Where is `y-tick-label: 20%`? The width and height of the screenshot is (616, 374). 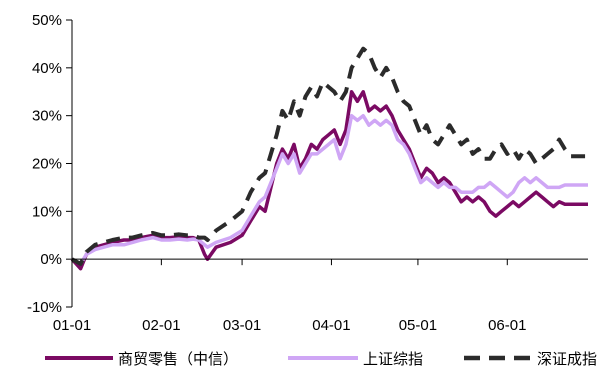
y-tick-label: 20% is located at coordinates (47, 164).